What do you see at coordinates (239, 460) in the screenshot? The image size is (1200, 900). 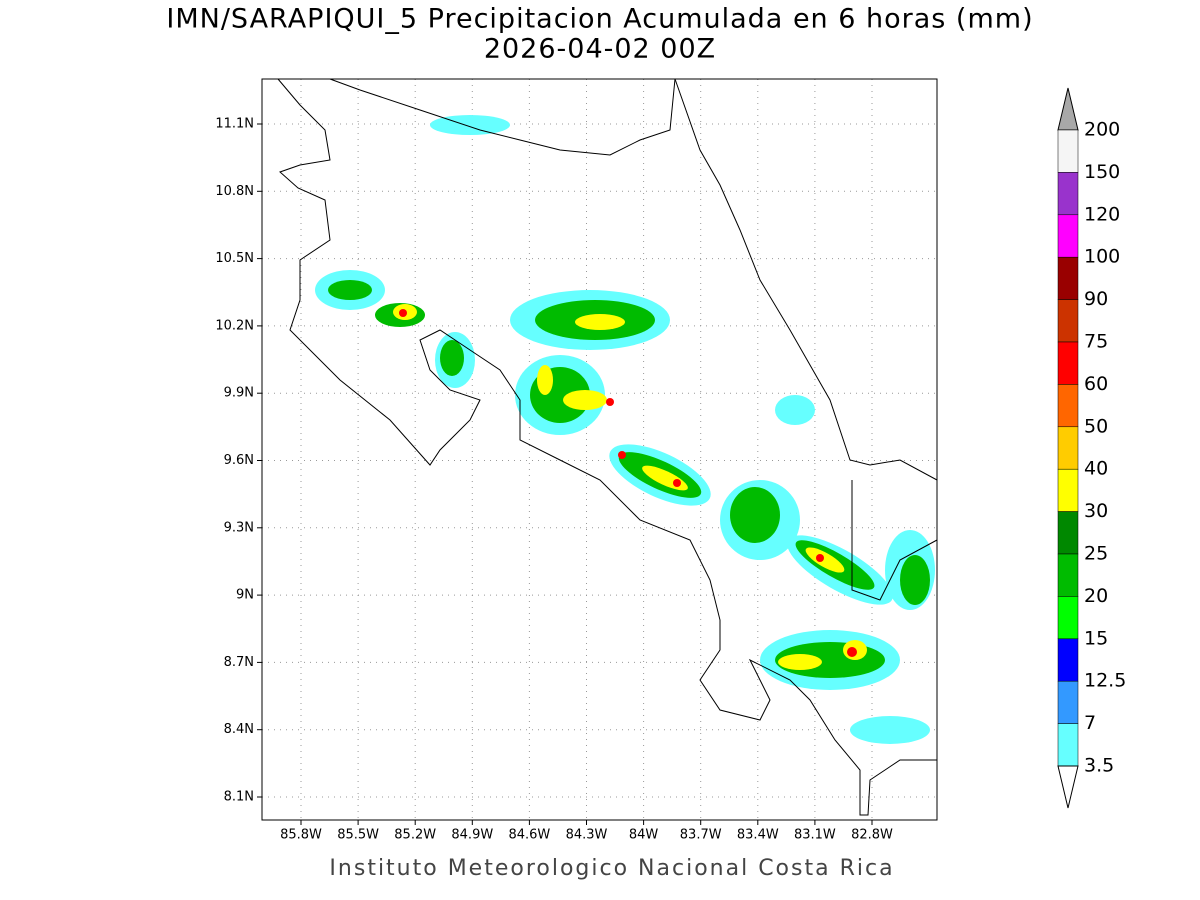 I see `lat-label: 9.6N` at bounding box center [239, 460].